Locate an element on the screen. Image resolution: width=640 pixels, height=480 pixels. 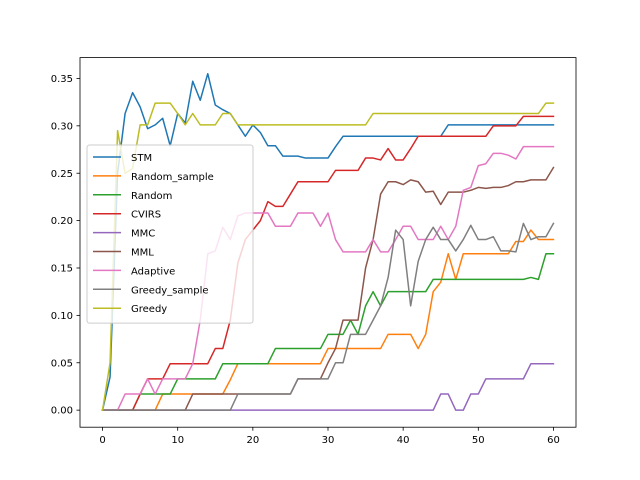
y-tick-label: 0.15 is located at coordinates (62, 269).